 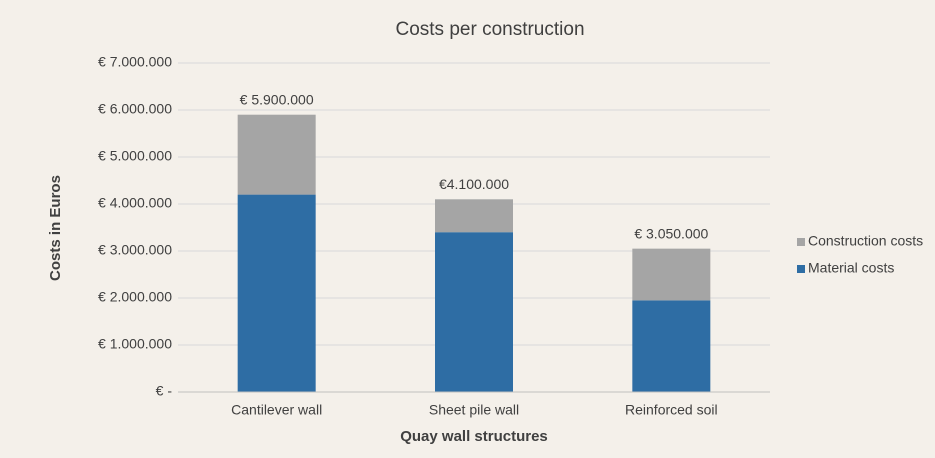 What do you see at coordinates (135, 156) in the screenshot?
I see `y-tick-label: € 5.000.000` at bounding box center [135, 156].